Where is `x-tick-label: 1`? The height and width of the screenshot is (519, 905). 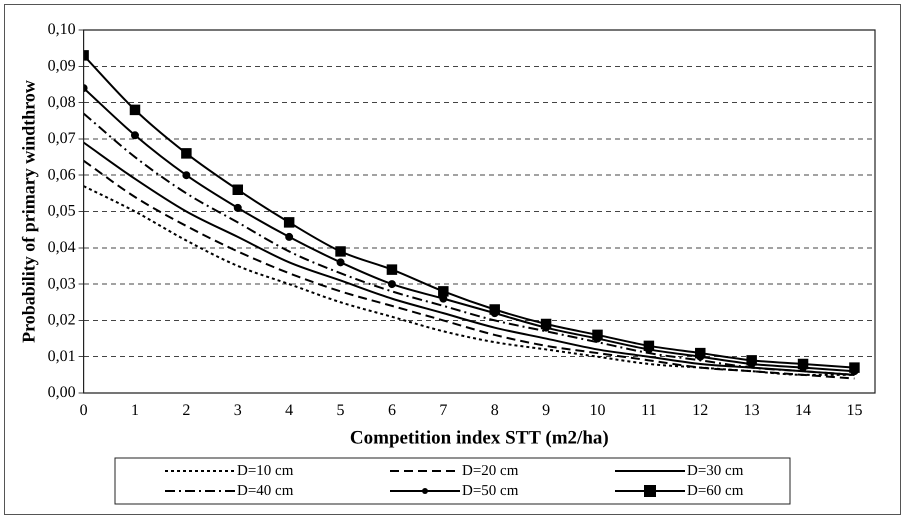 x-tick-label: 1 is located at coordinates (134, 410).